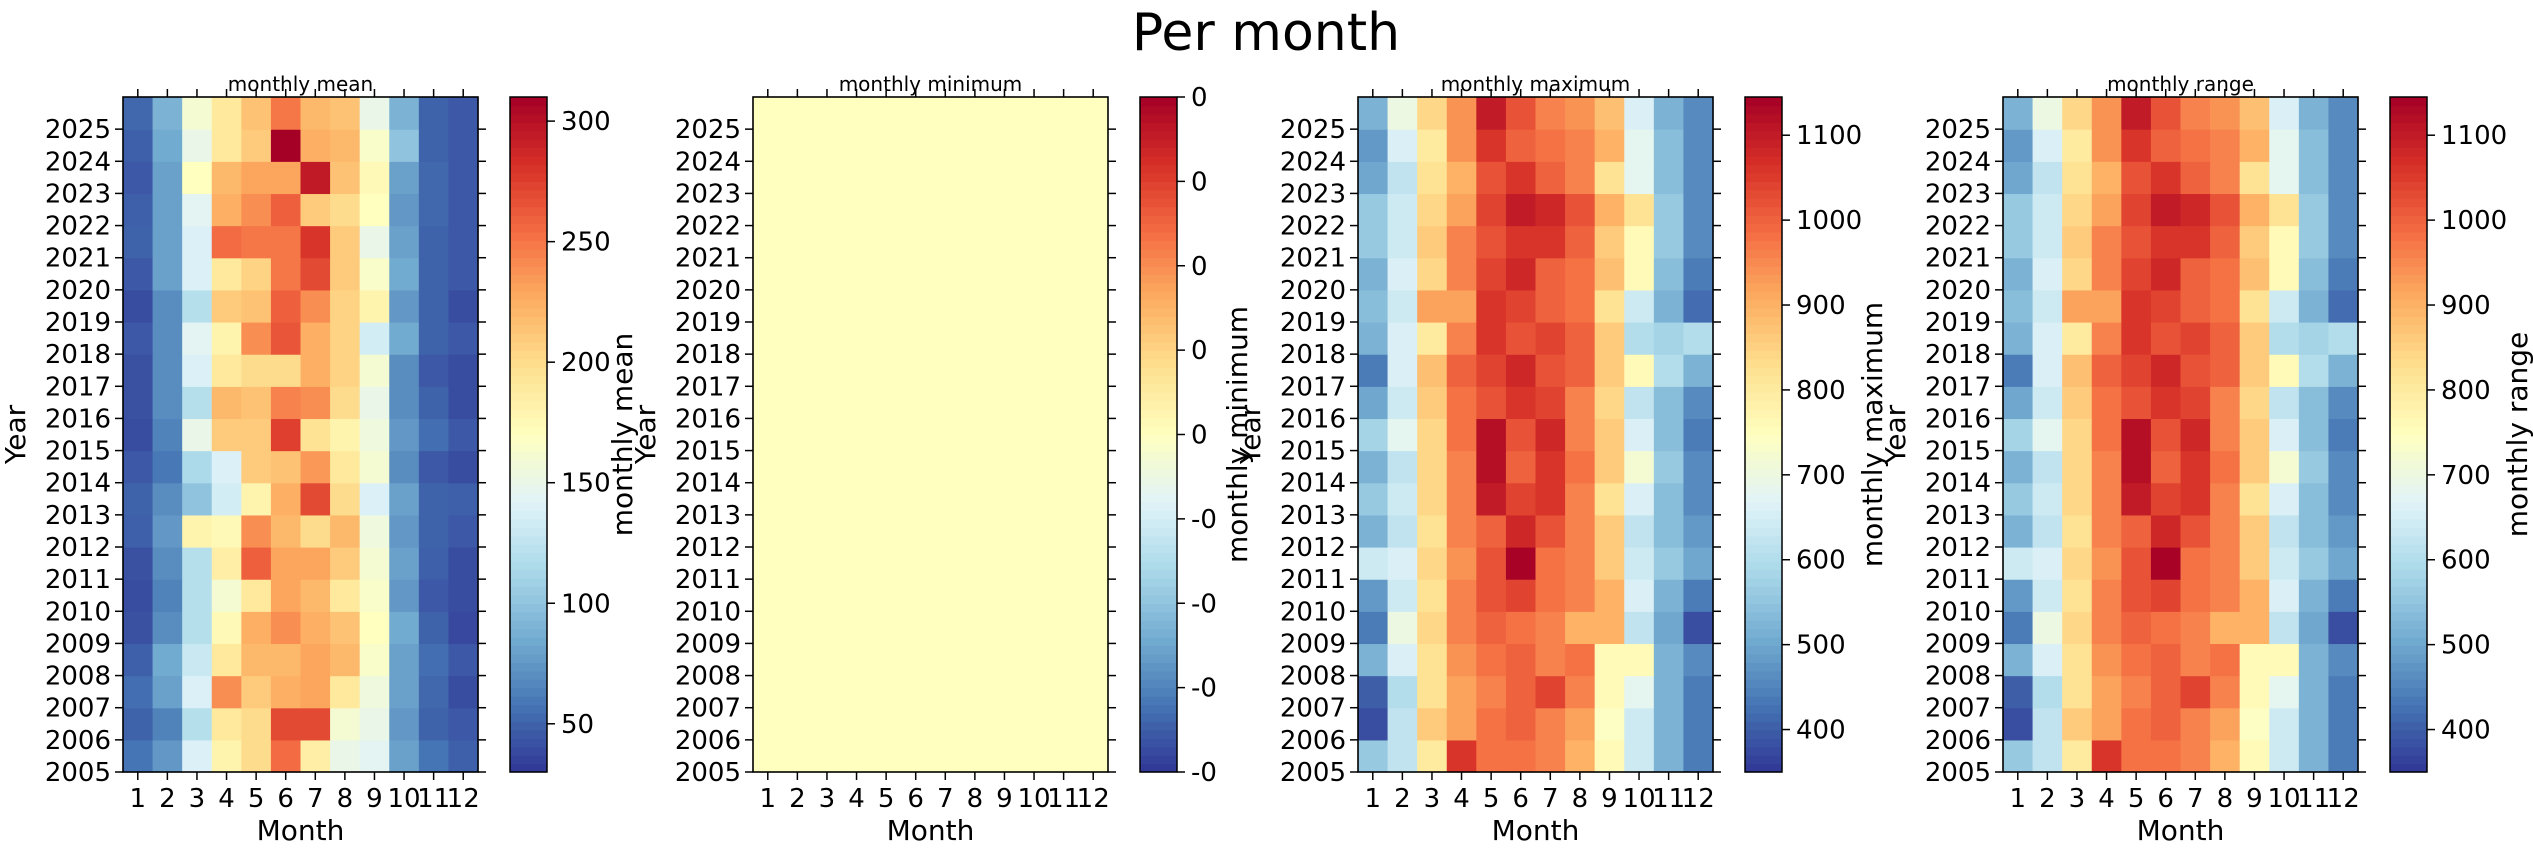  What do you see at coordinates (708, 419) in the screenshot?
I see `y-tick-label: 2016` at bounding box center [708, 419].